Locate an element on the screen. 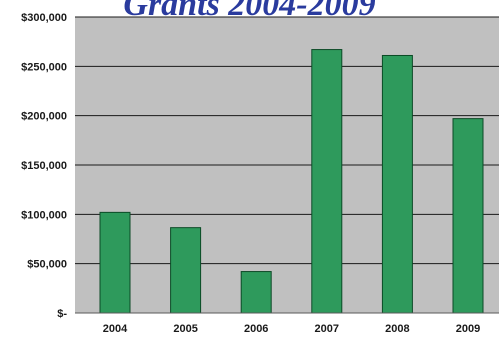 This screenshot has height=340, width=499. y-tick-label: $150,000 is located at coordinates (44, 166).